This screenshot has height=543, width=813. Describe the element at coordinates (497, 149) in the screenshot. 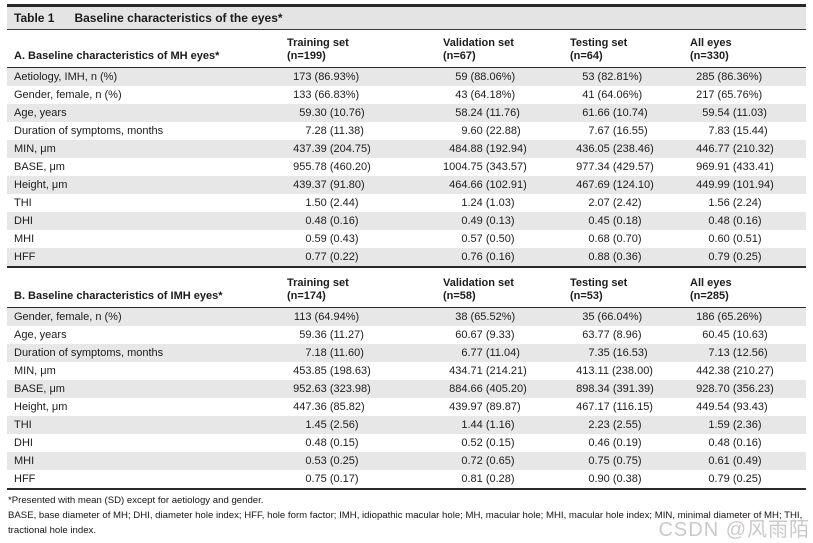

I see `value-rest: .88 (192.94)` at that location.